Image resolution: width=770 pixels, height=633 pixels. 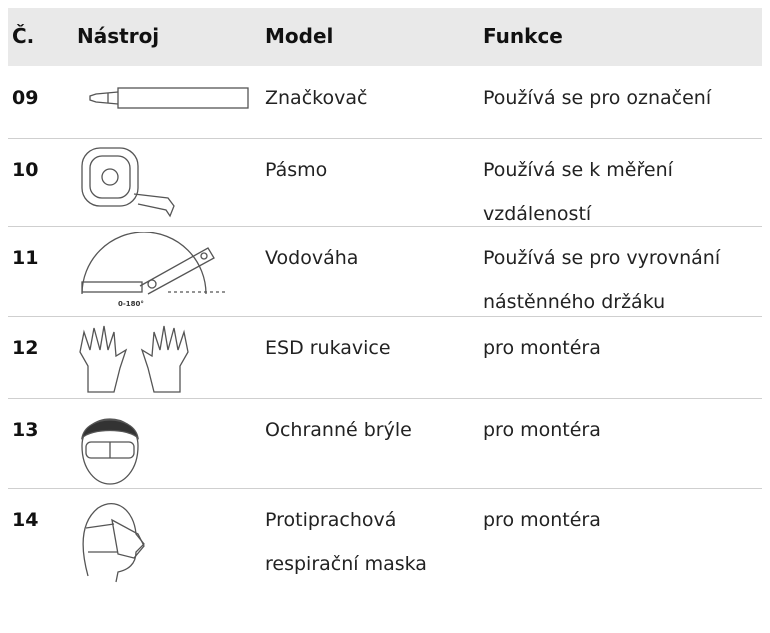 What do you see at coordinates (316, 98) in the screenshot?
I see `model: Značkovač` at bounding box center [316, 98].